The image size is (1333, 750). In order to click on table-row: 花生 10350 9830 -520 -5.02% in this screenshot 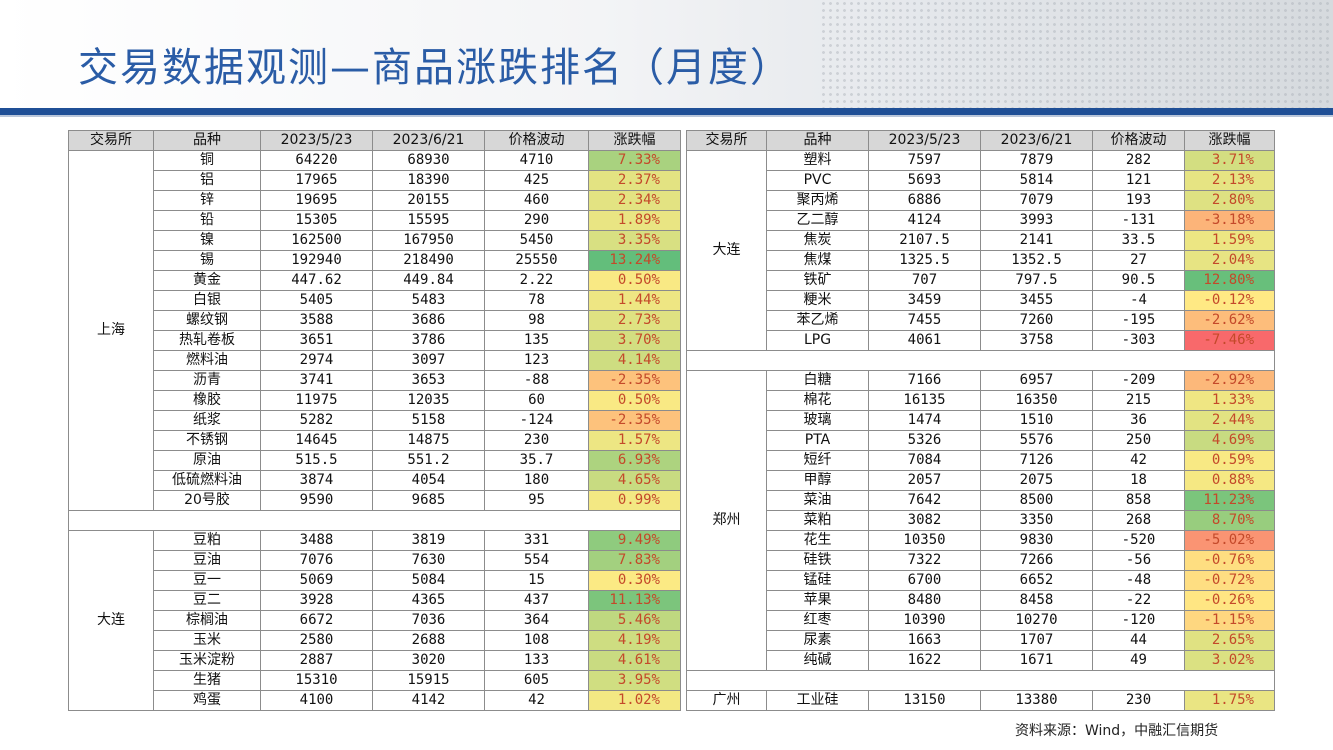, I will do `click(981, 540)`.